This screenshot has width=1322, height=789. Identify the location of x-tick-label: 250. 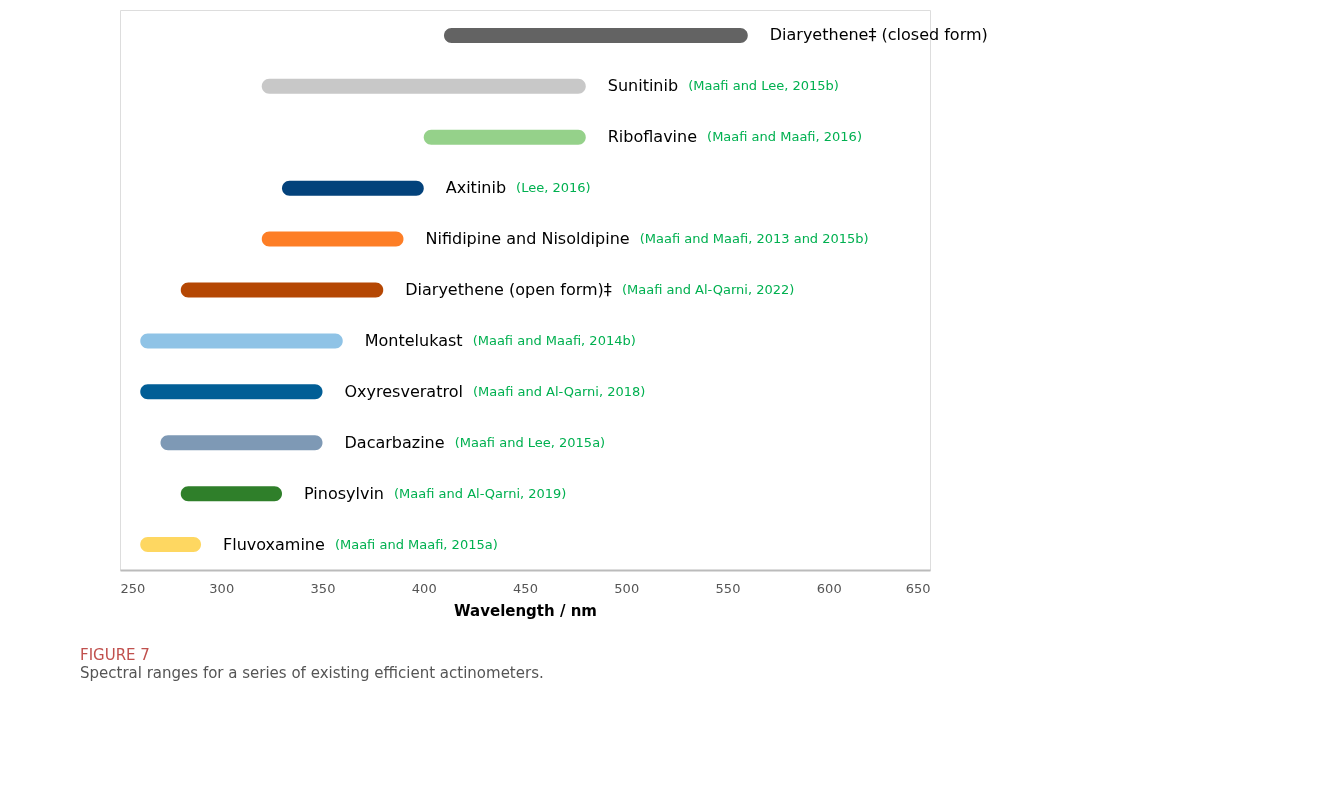
(133, 588).